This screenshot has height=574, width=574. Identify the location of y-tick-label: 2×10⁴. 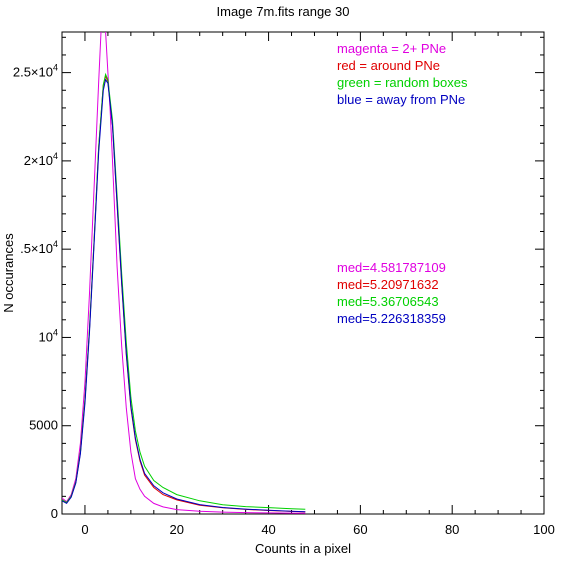
(41, 159).